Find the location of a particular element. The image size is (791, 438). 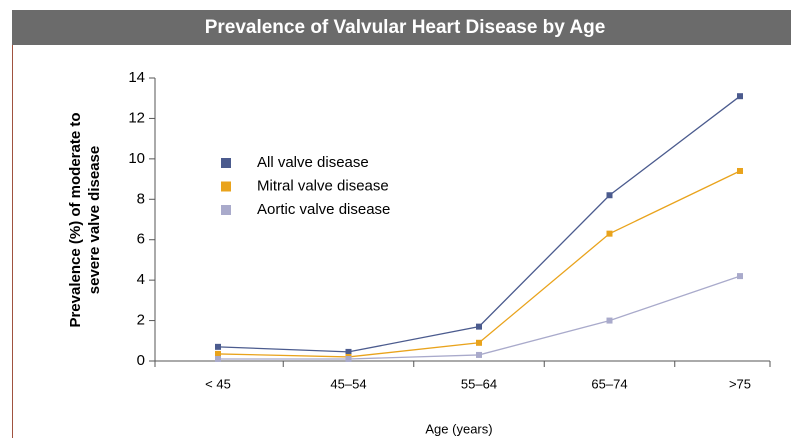

x-tick-label: 45–54 is located at coordinates (348, 383).